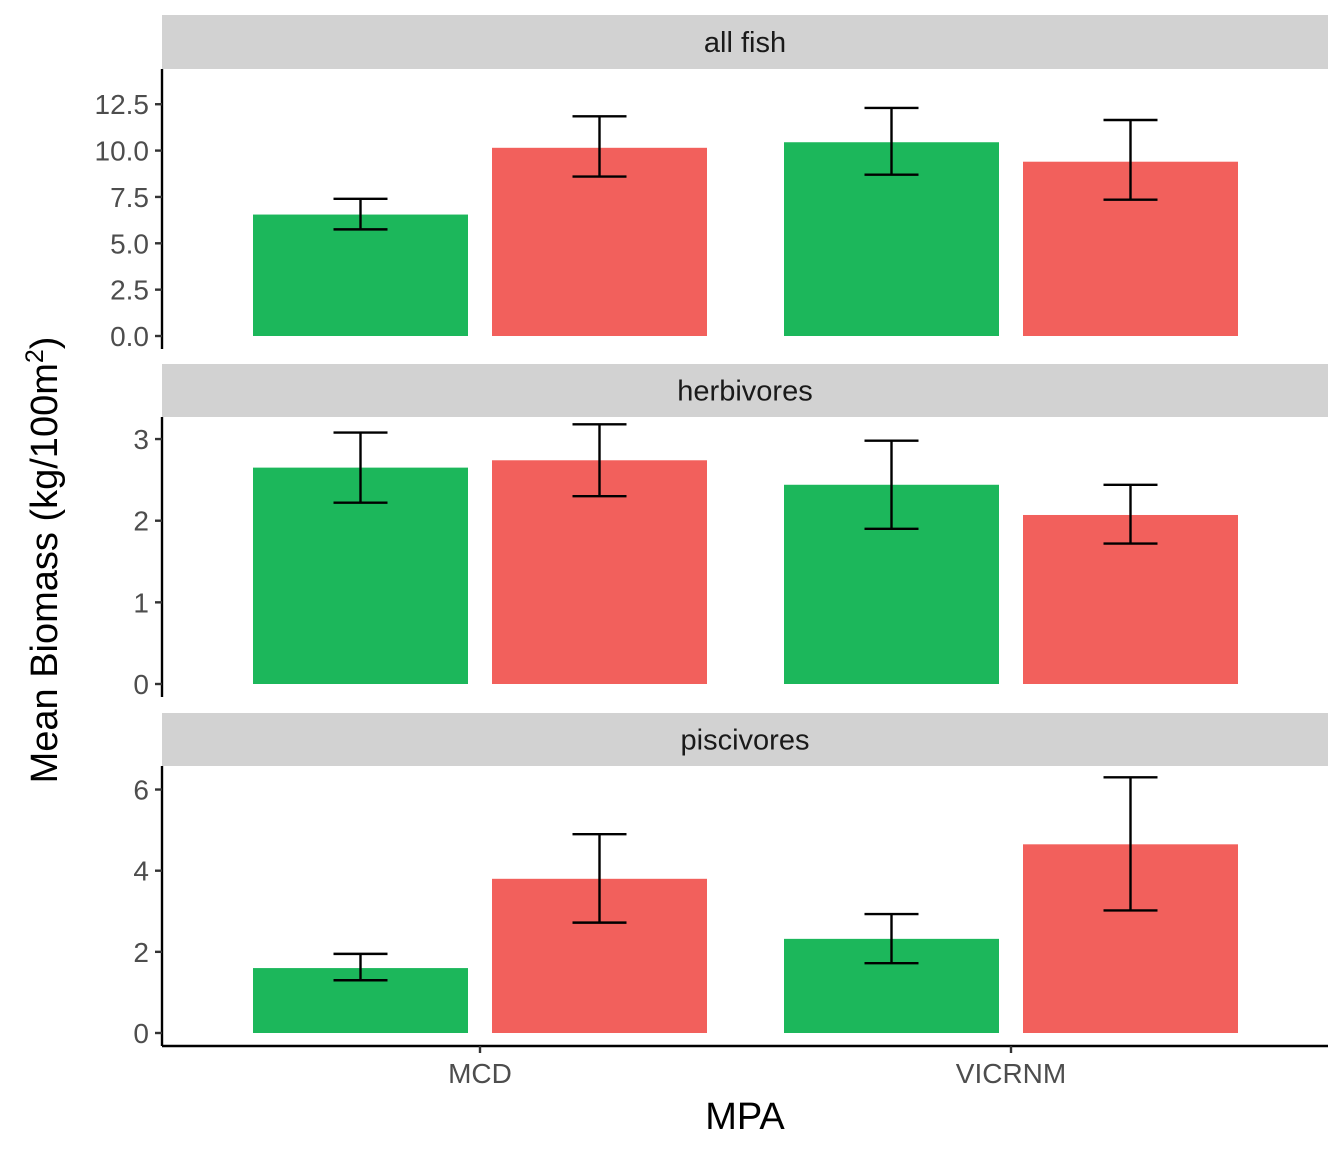  Describe the element at coordinates (141, 871) in the screenshot. I see `y-tick-label: 4` at that location.